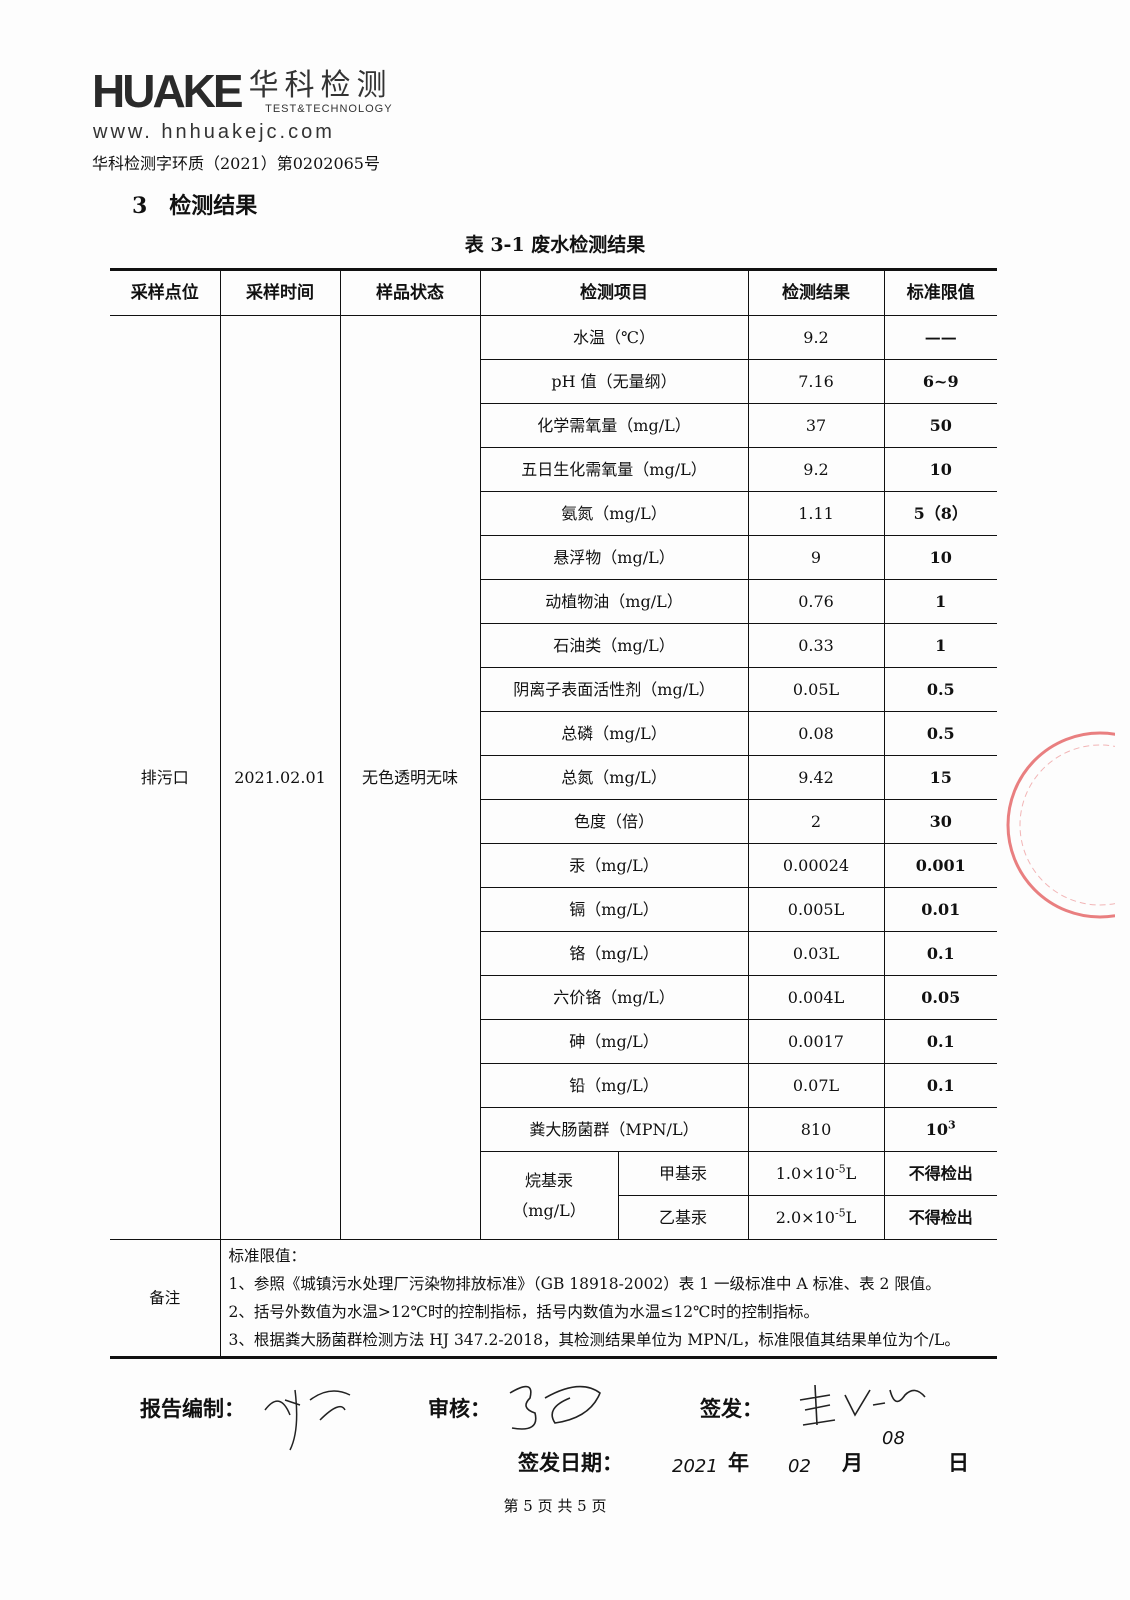 This screenshot has height=1600, width=1130. Describe the element at coordinates (816, 645) in the screenshot. I see `test-result: 0.33` at that location.